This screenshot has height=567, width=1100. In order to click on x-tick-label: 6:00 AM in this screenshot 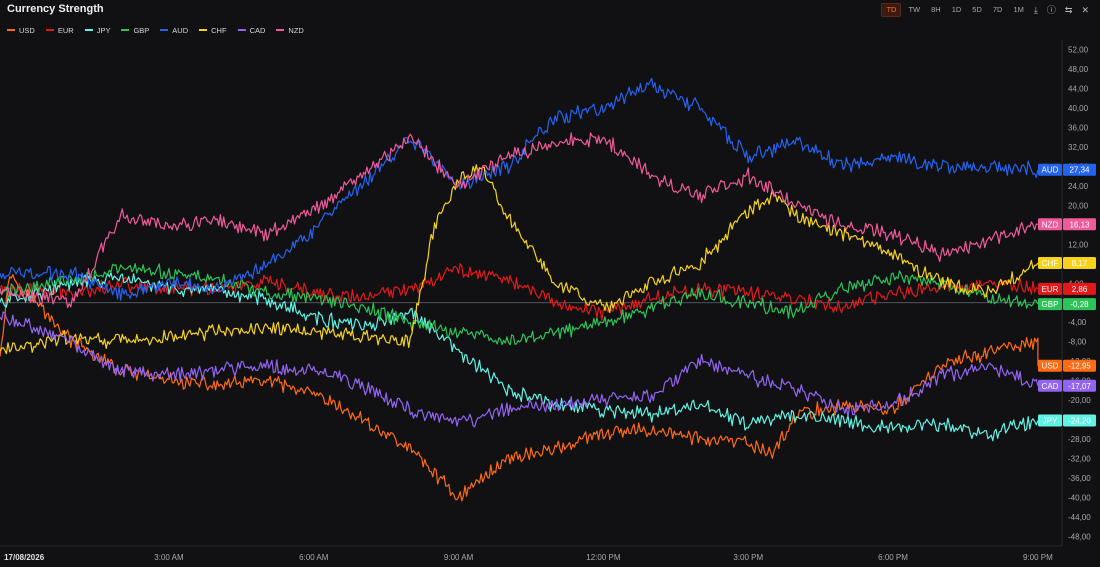, I will do `click(314, 557)`.